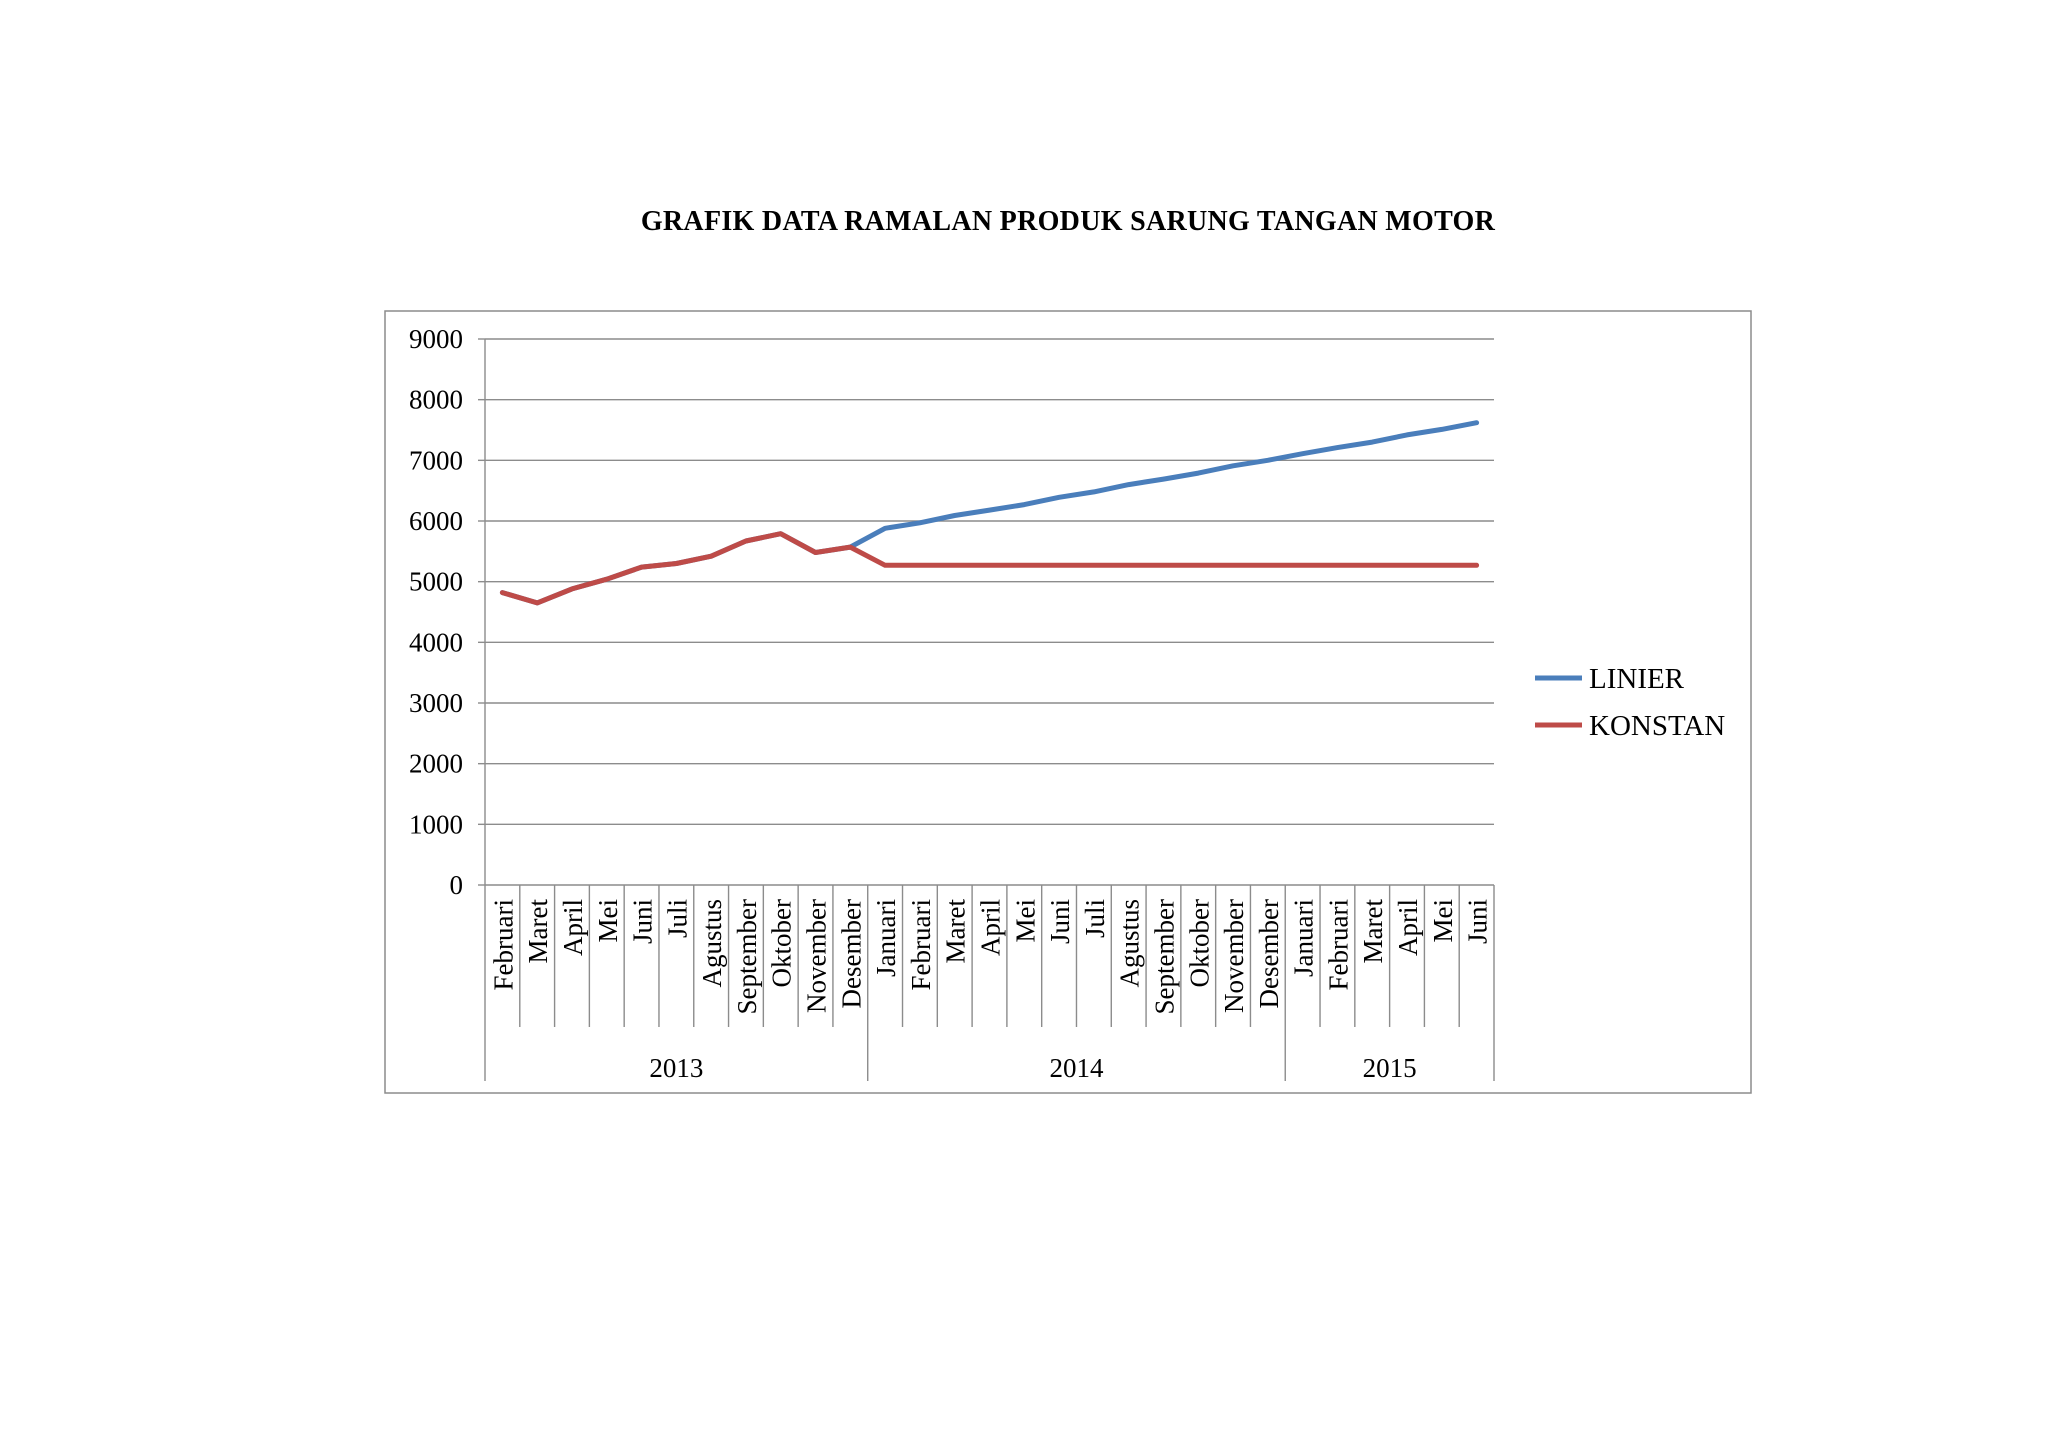 The width and height of the screenshot is (2048, 1448). Describe the element at coordinates (436, 460) in the screenshot. I see `y-tick-label: 7000` at that location.